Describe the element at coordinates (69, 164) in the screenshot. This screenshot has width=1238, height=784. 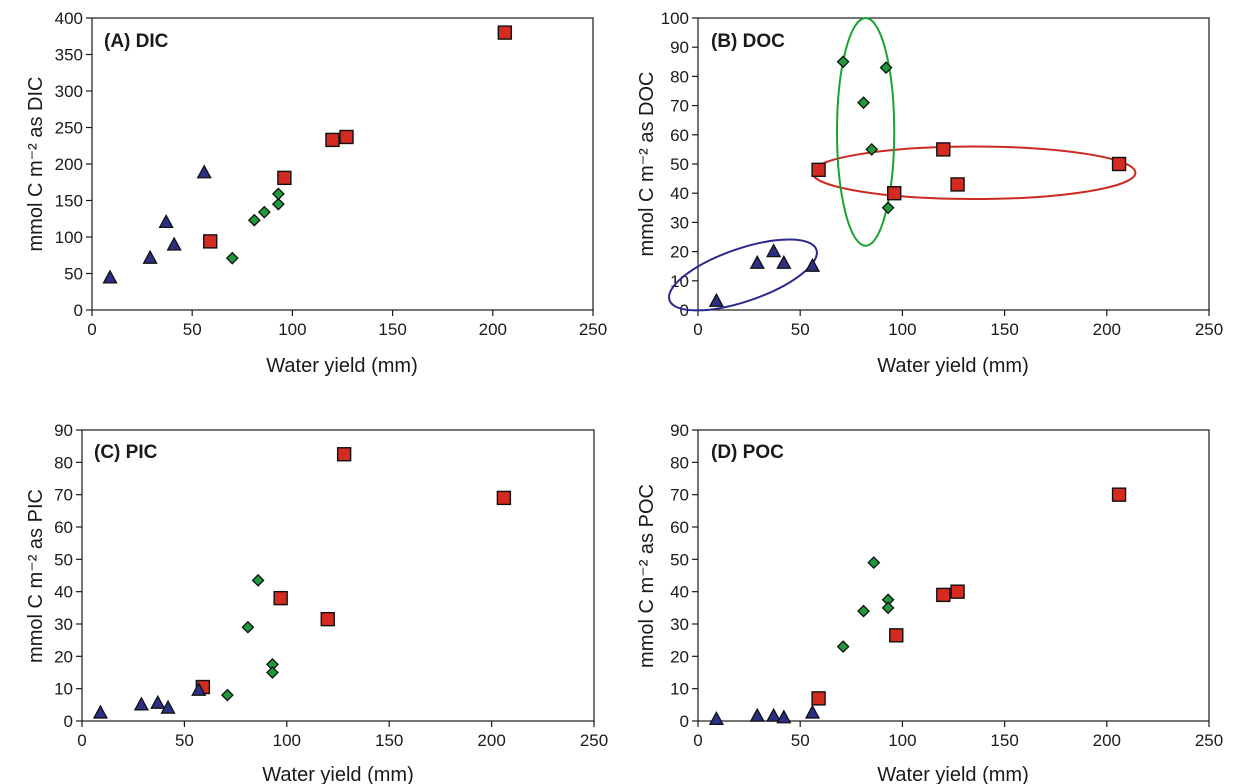
I see `y-tick-label: 200` at that location.